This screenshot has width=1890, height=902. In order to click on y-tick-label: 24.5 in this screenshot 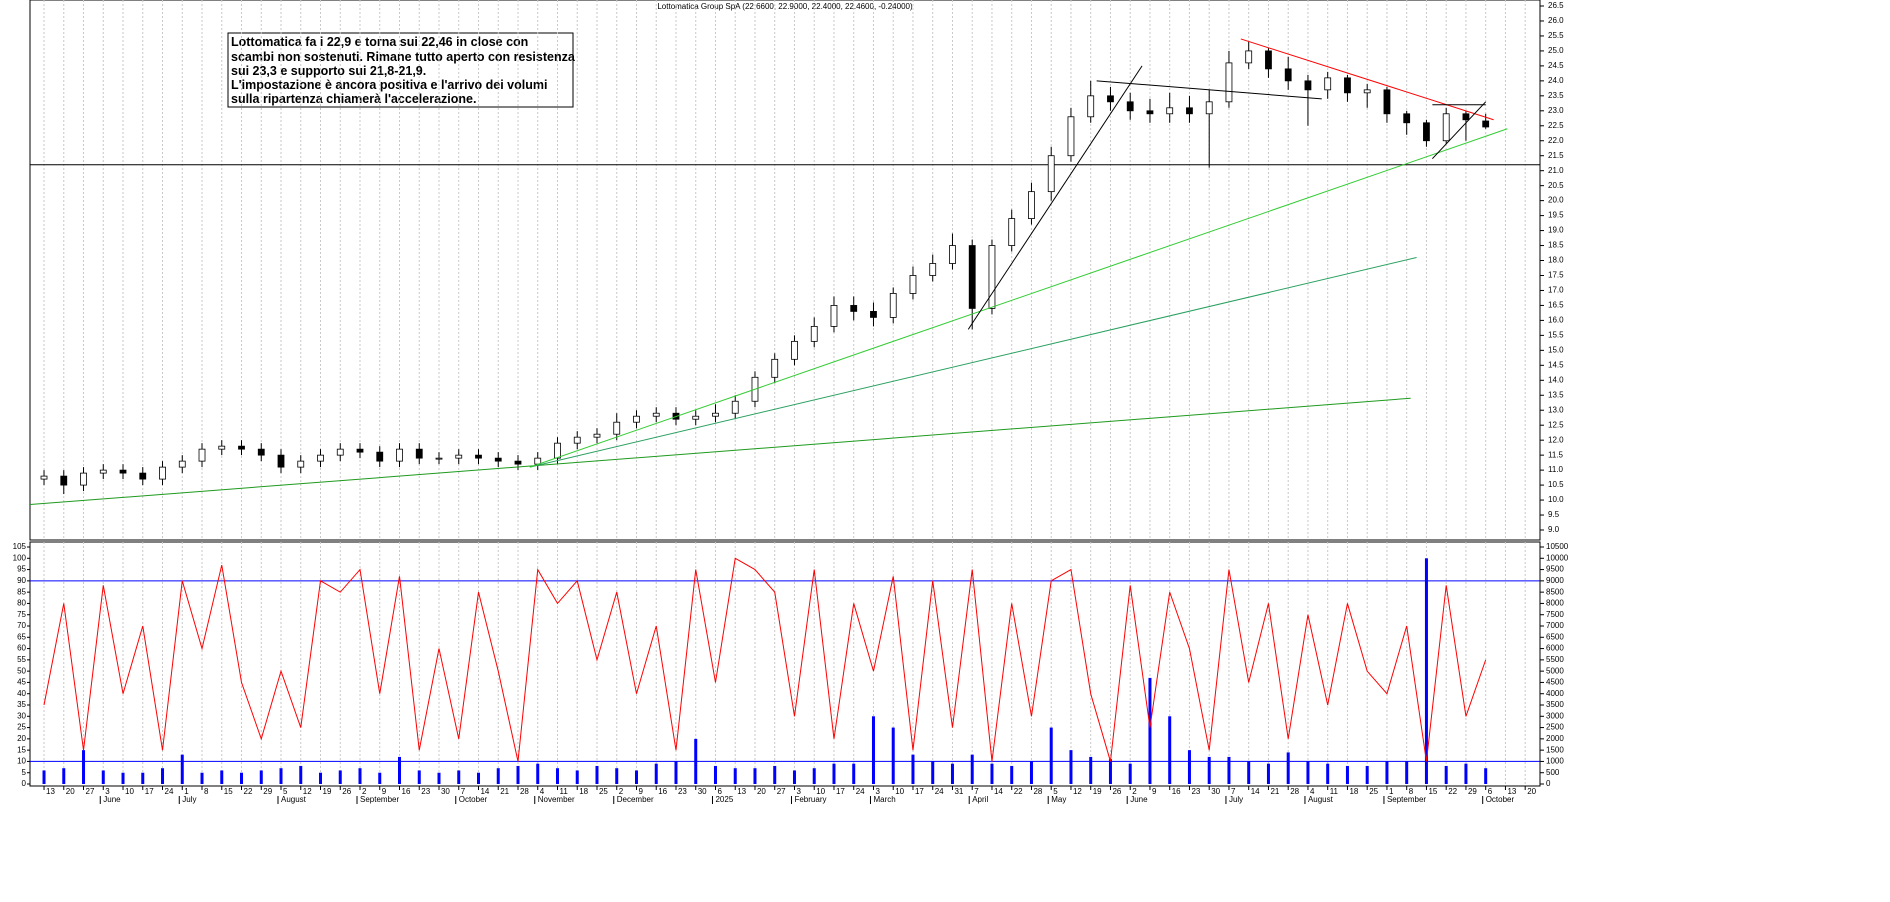, I will do `click(1556, 65)`.